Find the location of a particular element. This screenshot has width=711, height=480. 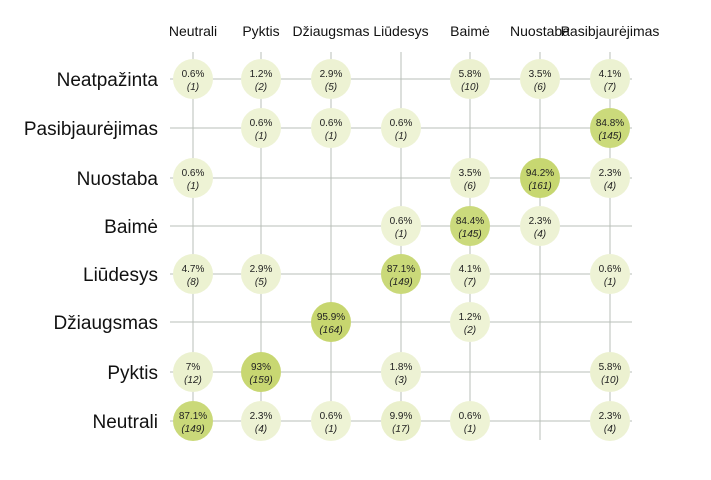

column-label: Liūdesys is located at coordinates (400, 31).